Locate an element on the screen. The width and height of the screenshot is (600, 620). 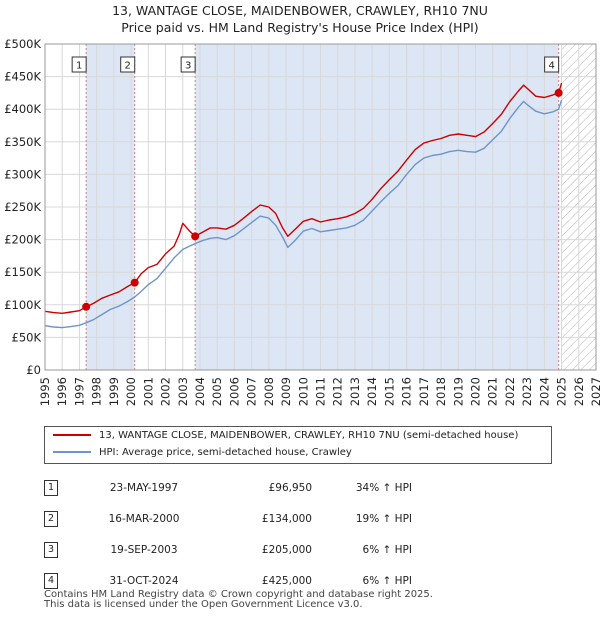
x-tick-label: 1999 is located at coordinates (114, 391).